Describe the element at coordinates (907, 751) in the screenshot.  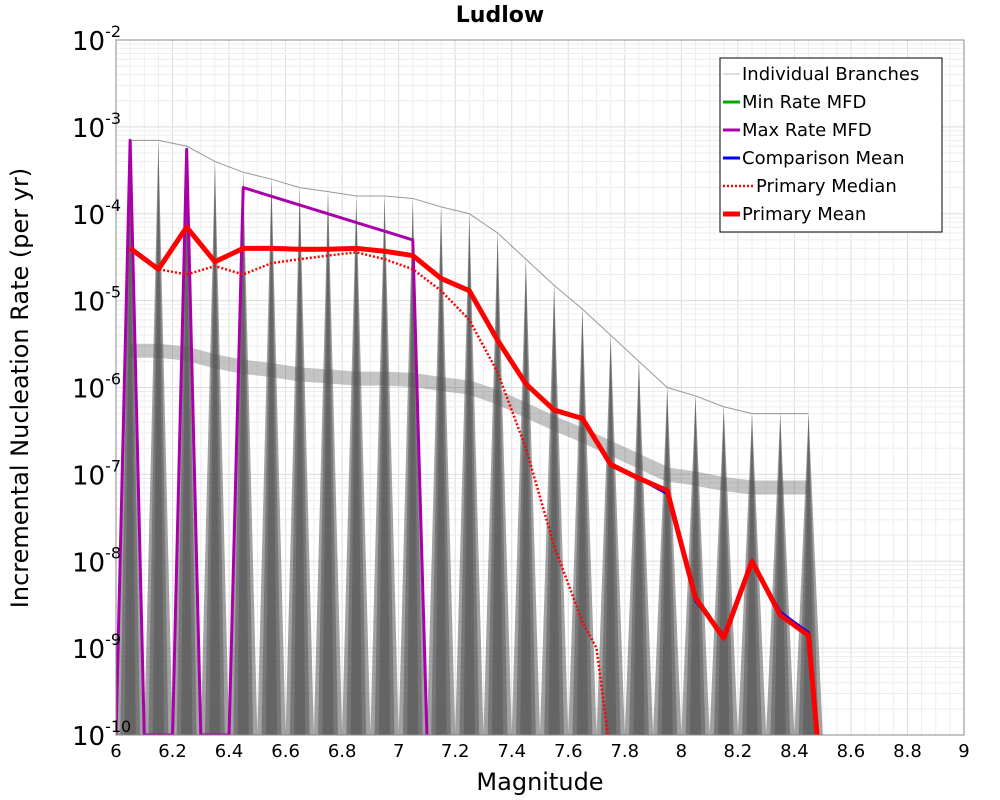
I see `x-tick-label: 8.8` at that location.